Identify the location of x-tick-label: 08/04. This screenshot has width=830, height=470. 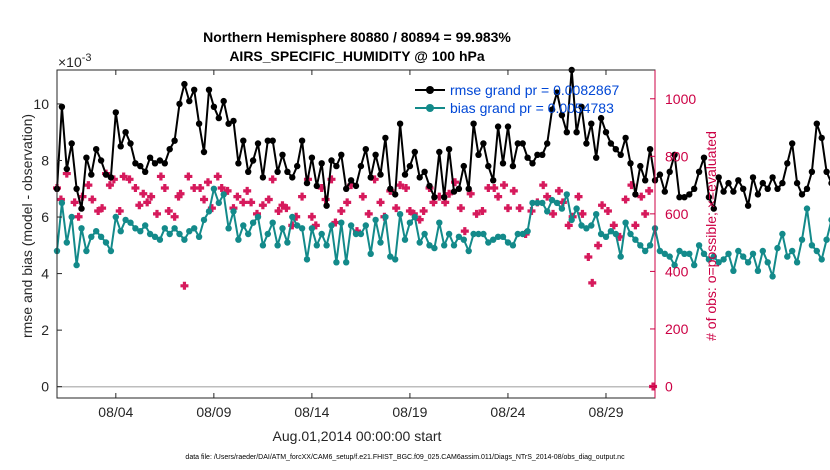
(115, 412).